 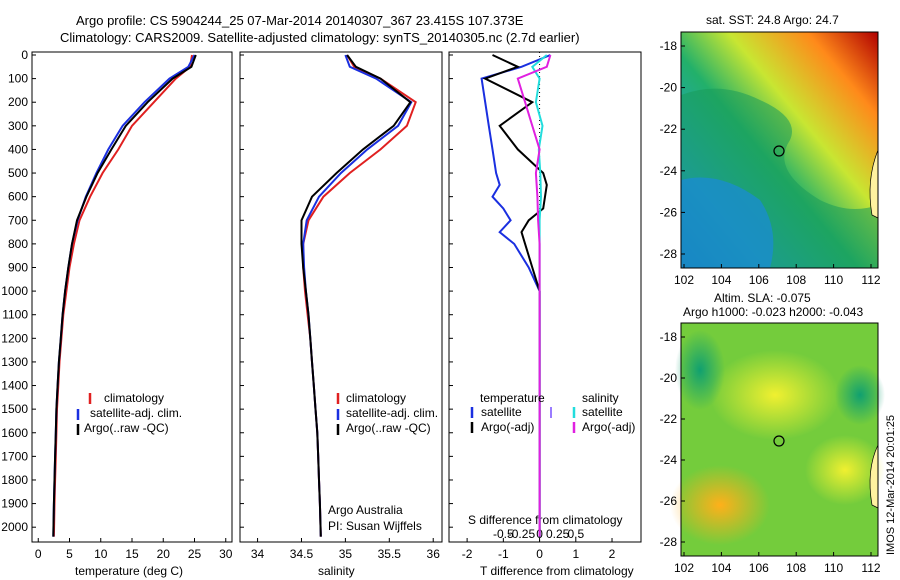 I want to click on depth-tick-label: 900, so click(x=18, y=267).